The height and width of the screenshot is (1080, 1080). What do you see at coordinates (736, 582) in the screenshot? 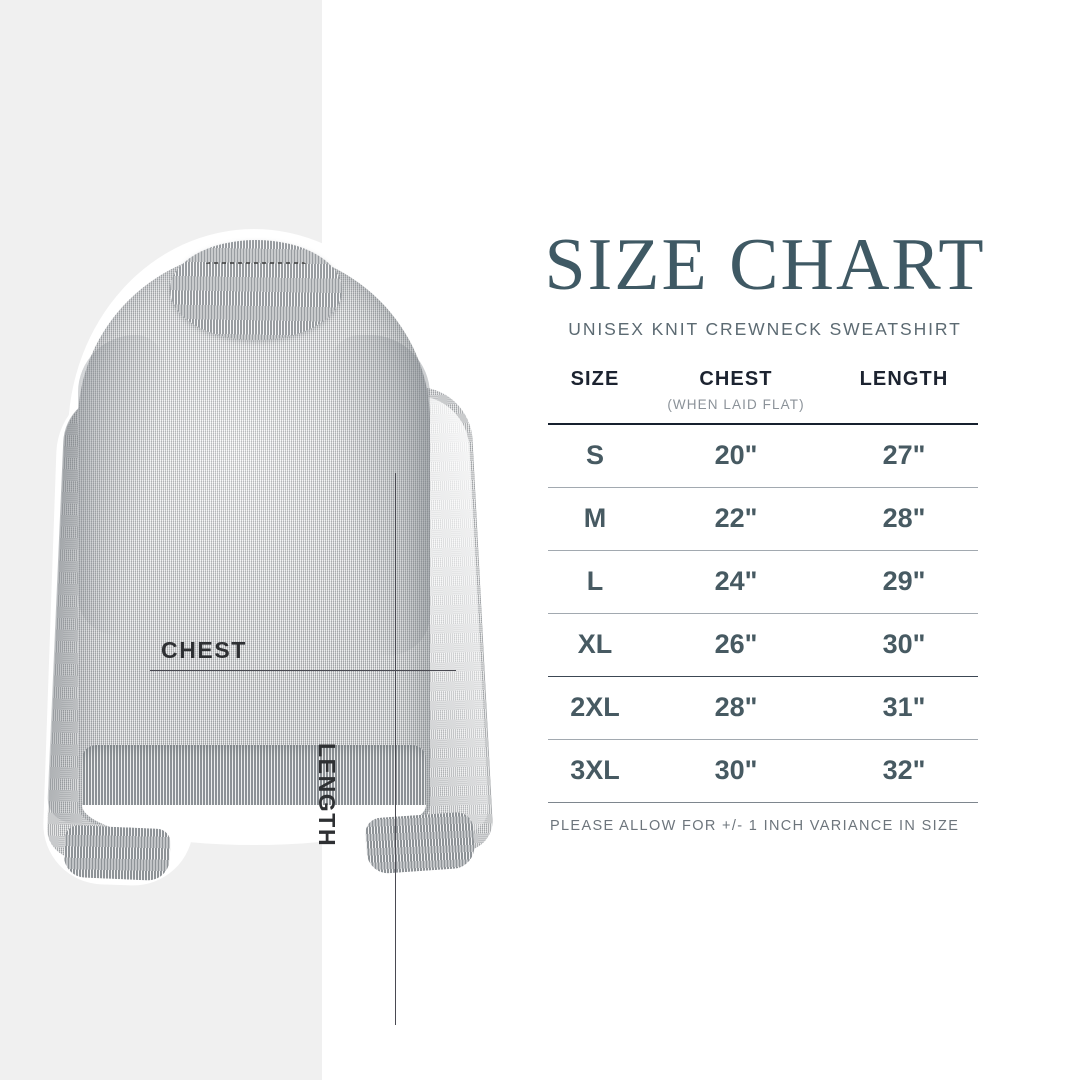
I see `cell-chest: 24"` at bounding box center [736, 582].